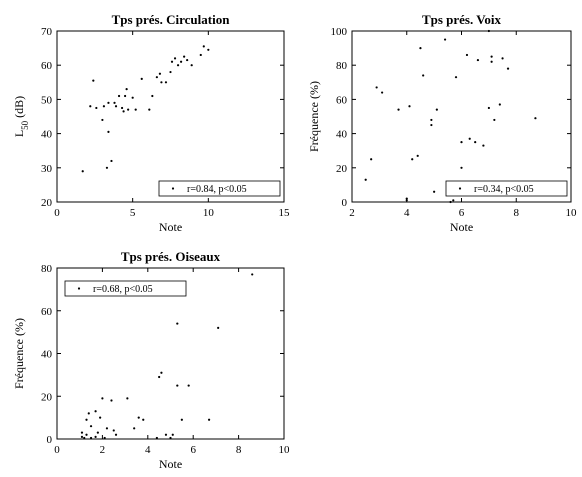  I want to click on oiseaux-y-tick-label: 40, so click(47, 355).